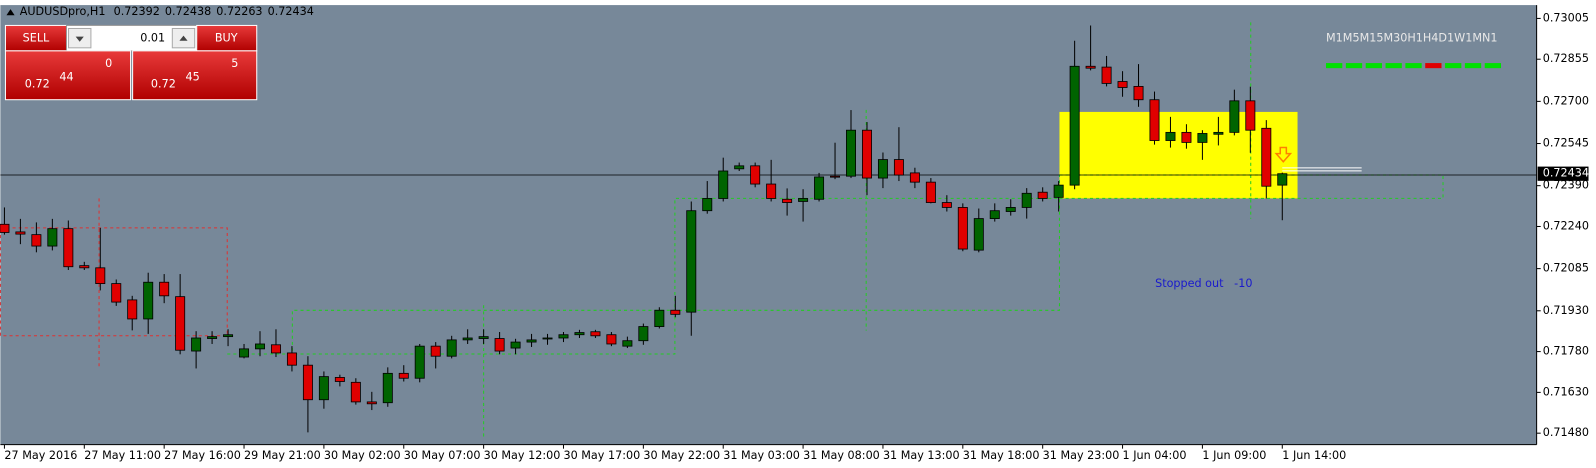 This screenshot has width=1596, height=468. Describe the element at coordinates (1566, 173) in the screenshot. I see `price-tag-label: 0.72434` at that location.